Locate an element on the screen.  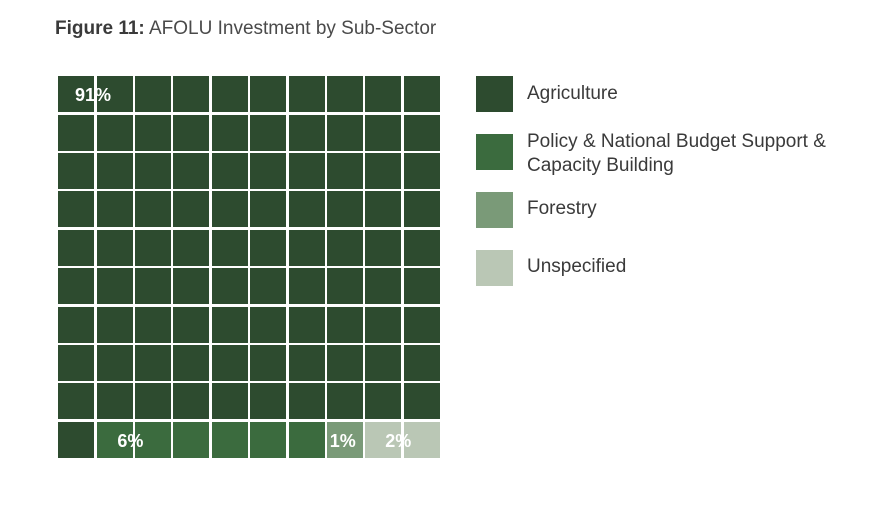
legend-swatch-forestry is located at coordinates (494, 210).